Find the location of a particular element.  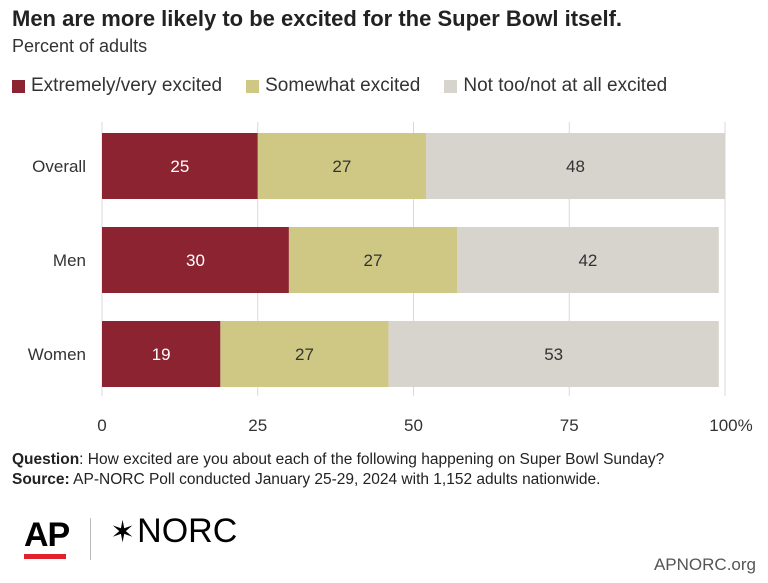

x-tick-label-50: 50 is located at coordinates (413, 425).